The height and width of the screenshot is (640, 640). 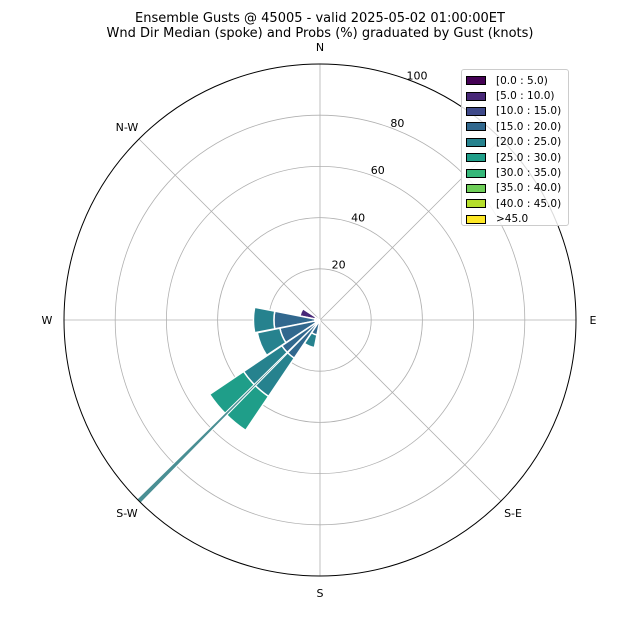 I want to click on legend-label: [30.0 : 35.0), so click(x=529, y=173).